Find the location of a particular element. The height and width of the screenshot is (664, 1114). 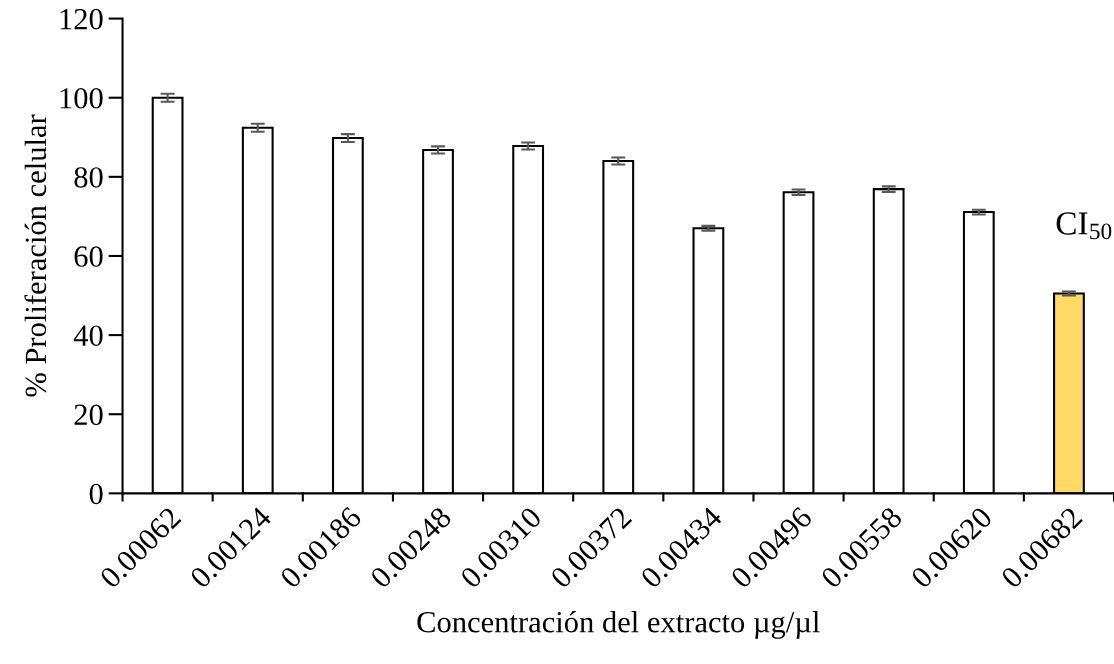

y-tick-label: 100 is located at coordinates (81, 98).